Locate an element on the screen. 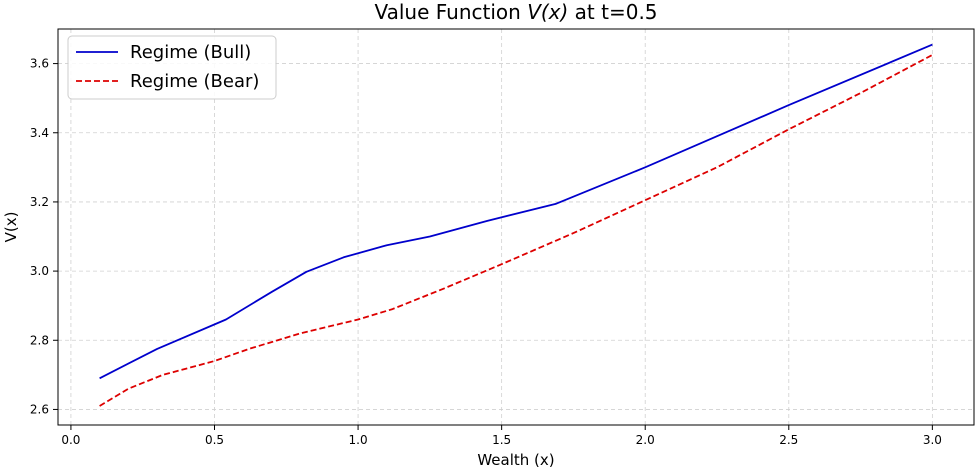  x-tick-label: 2.5 is located at coordinates (788, 440).